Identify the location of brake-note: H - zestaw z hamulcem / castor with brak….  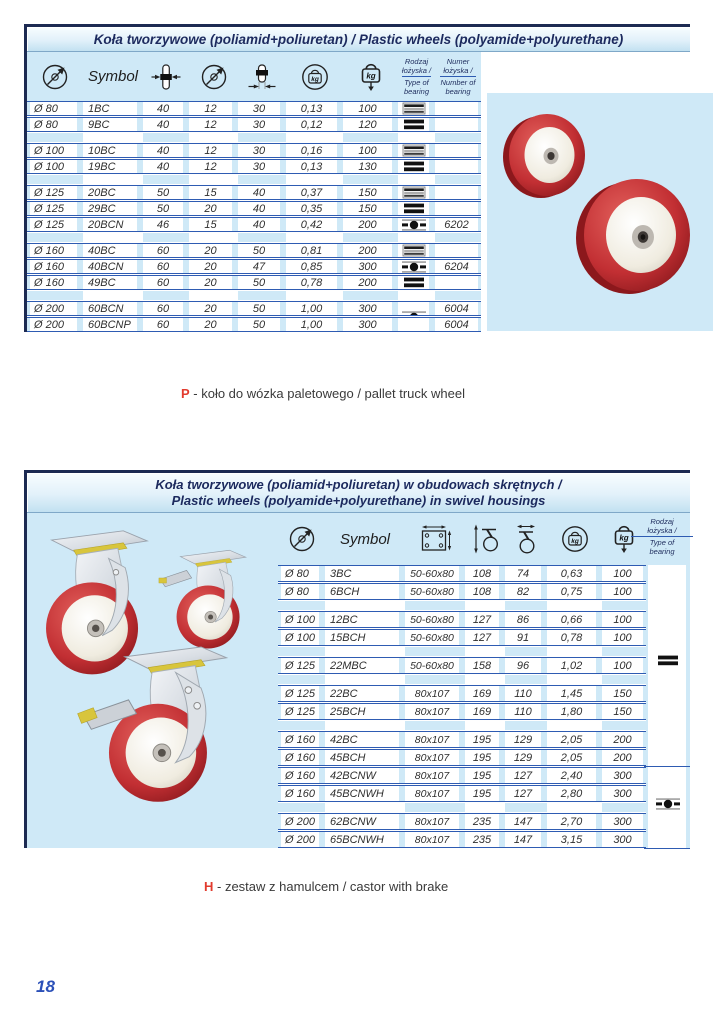
(326, 886).